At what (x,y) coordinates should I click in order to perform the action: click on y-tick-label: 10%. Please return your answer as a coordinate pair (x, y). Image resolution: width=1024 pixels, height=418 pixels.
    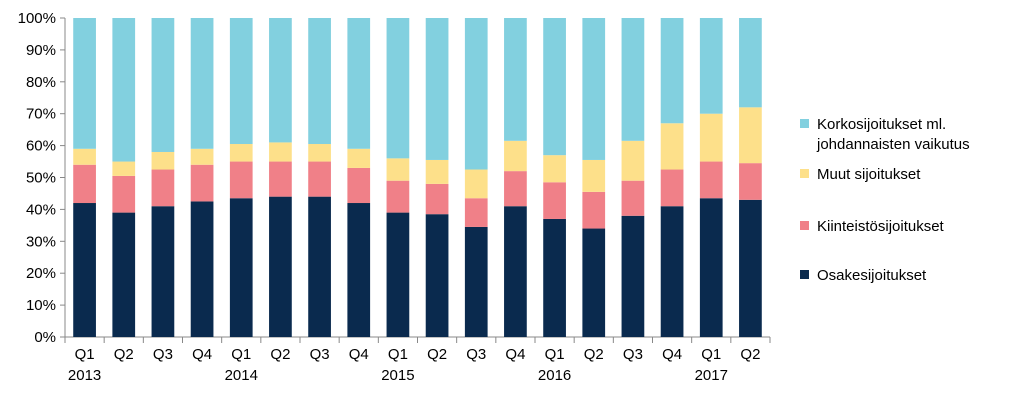
    Looking at the image, I should click on (41, 305).